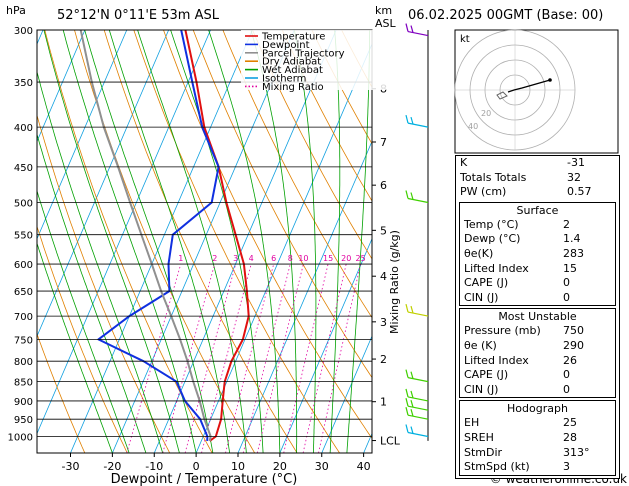 This screenshot has width=629, height=486. What do you see at coordinates (303, 258) in the screenshot?
I see `mixing-ratio-label: 10` at bounding box center [303, 258].